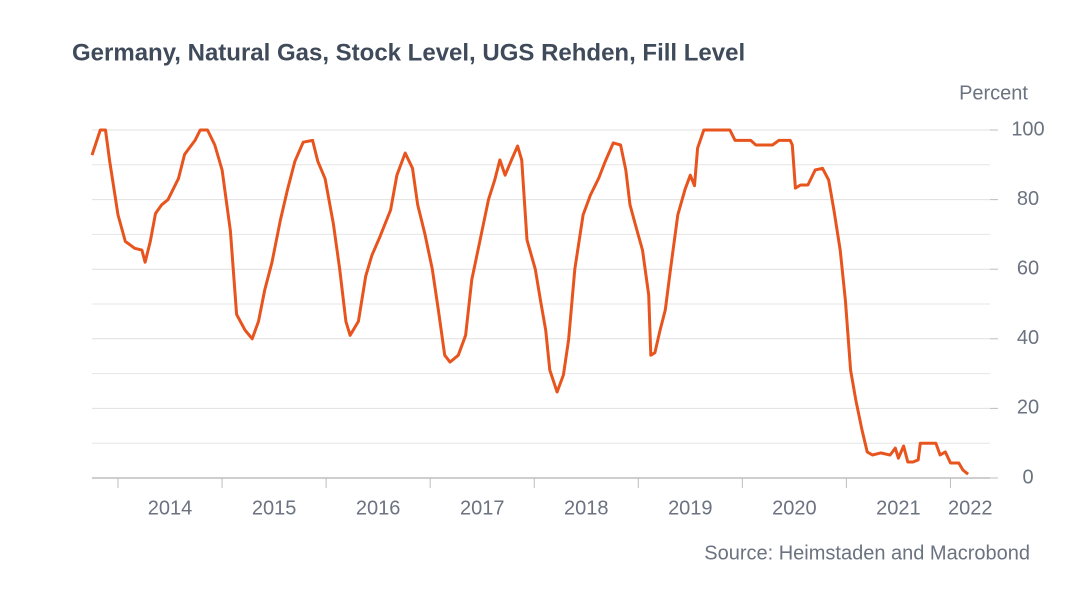 The image size is (1080, 609). What do you see at coordinates (170, 508) in the screenshot?
I see `x-tick-label: 2014` at bounding box center [170, 508].